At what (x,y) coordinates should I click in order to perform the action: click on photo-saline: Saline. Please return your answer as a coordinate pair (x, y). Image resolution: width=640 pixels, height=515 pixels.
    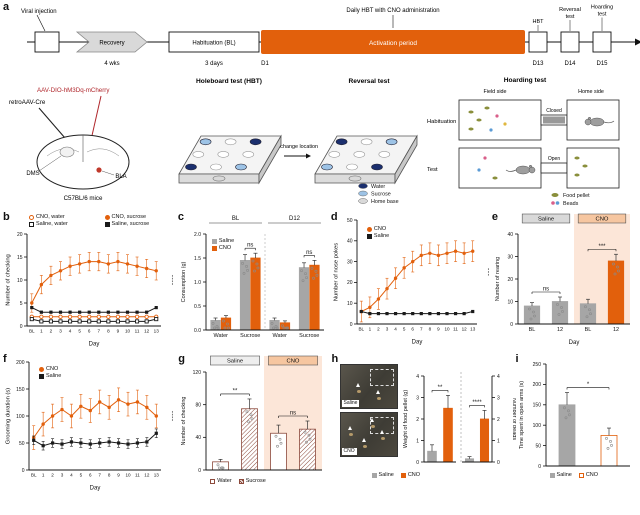
    Looking at the image, I should click on (368, 386).